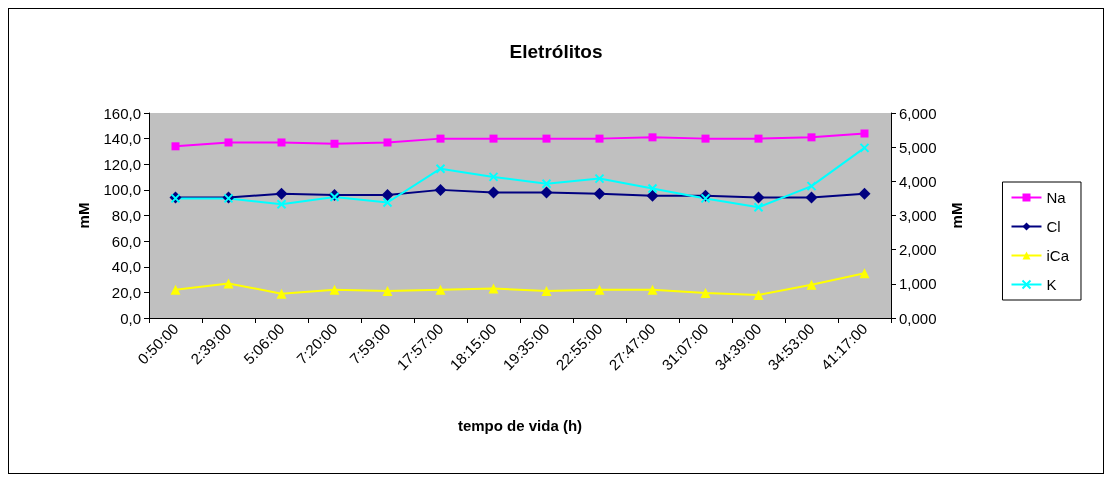  I want to click on legend-label: iCa, so click(1058, 255).